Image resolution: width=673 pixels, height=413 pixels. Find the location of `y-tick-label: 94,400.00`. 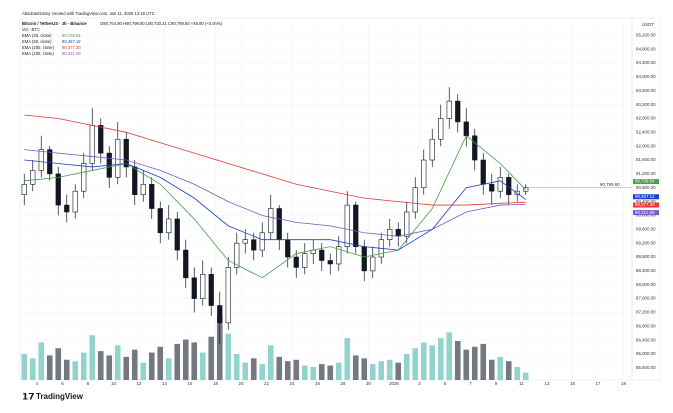

y-tick-label: 94,400.00 is located at coordinates (646, 62).